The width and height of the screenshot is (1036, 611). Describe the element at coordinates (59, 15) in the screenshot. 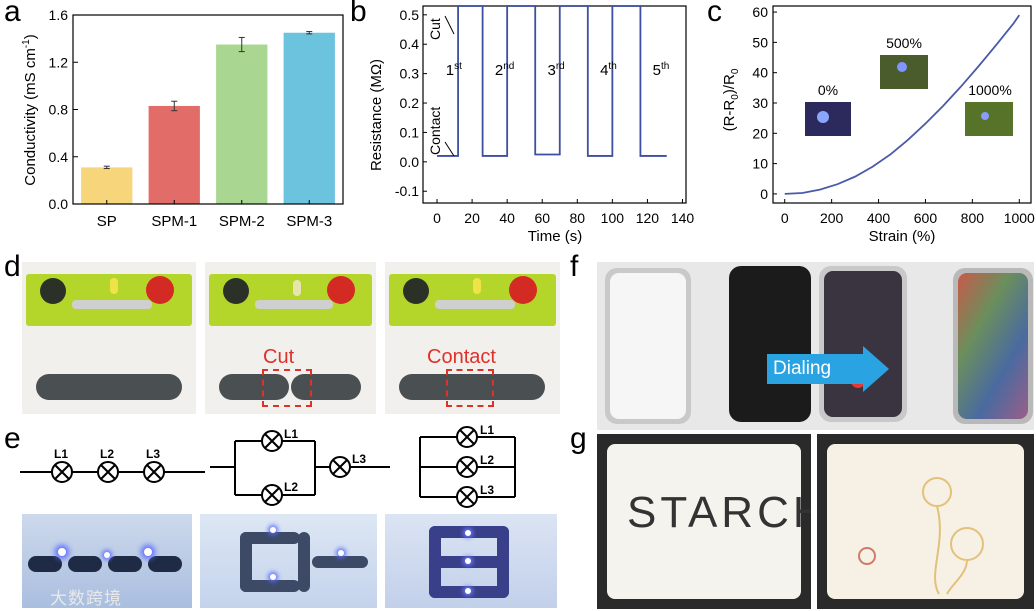

I see `y-tick-label: 1.6` at that location.